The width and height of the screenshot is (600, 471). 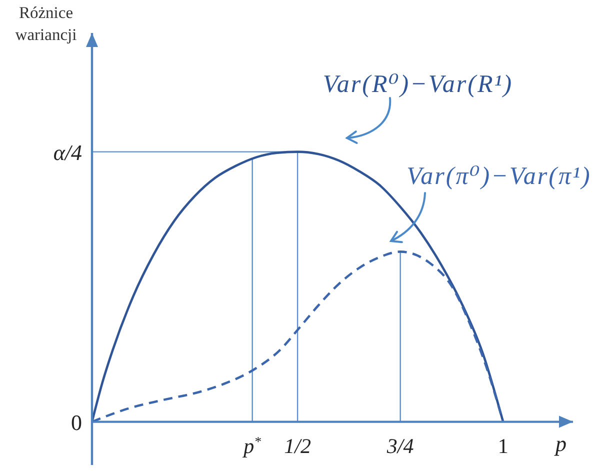 I want to click on annotation: α/4, so click(x=67, y=152).